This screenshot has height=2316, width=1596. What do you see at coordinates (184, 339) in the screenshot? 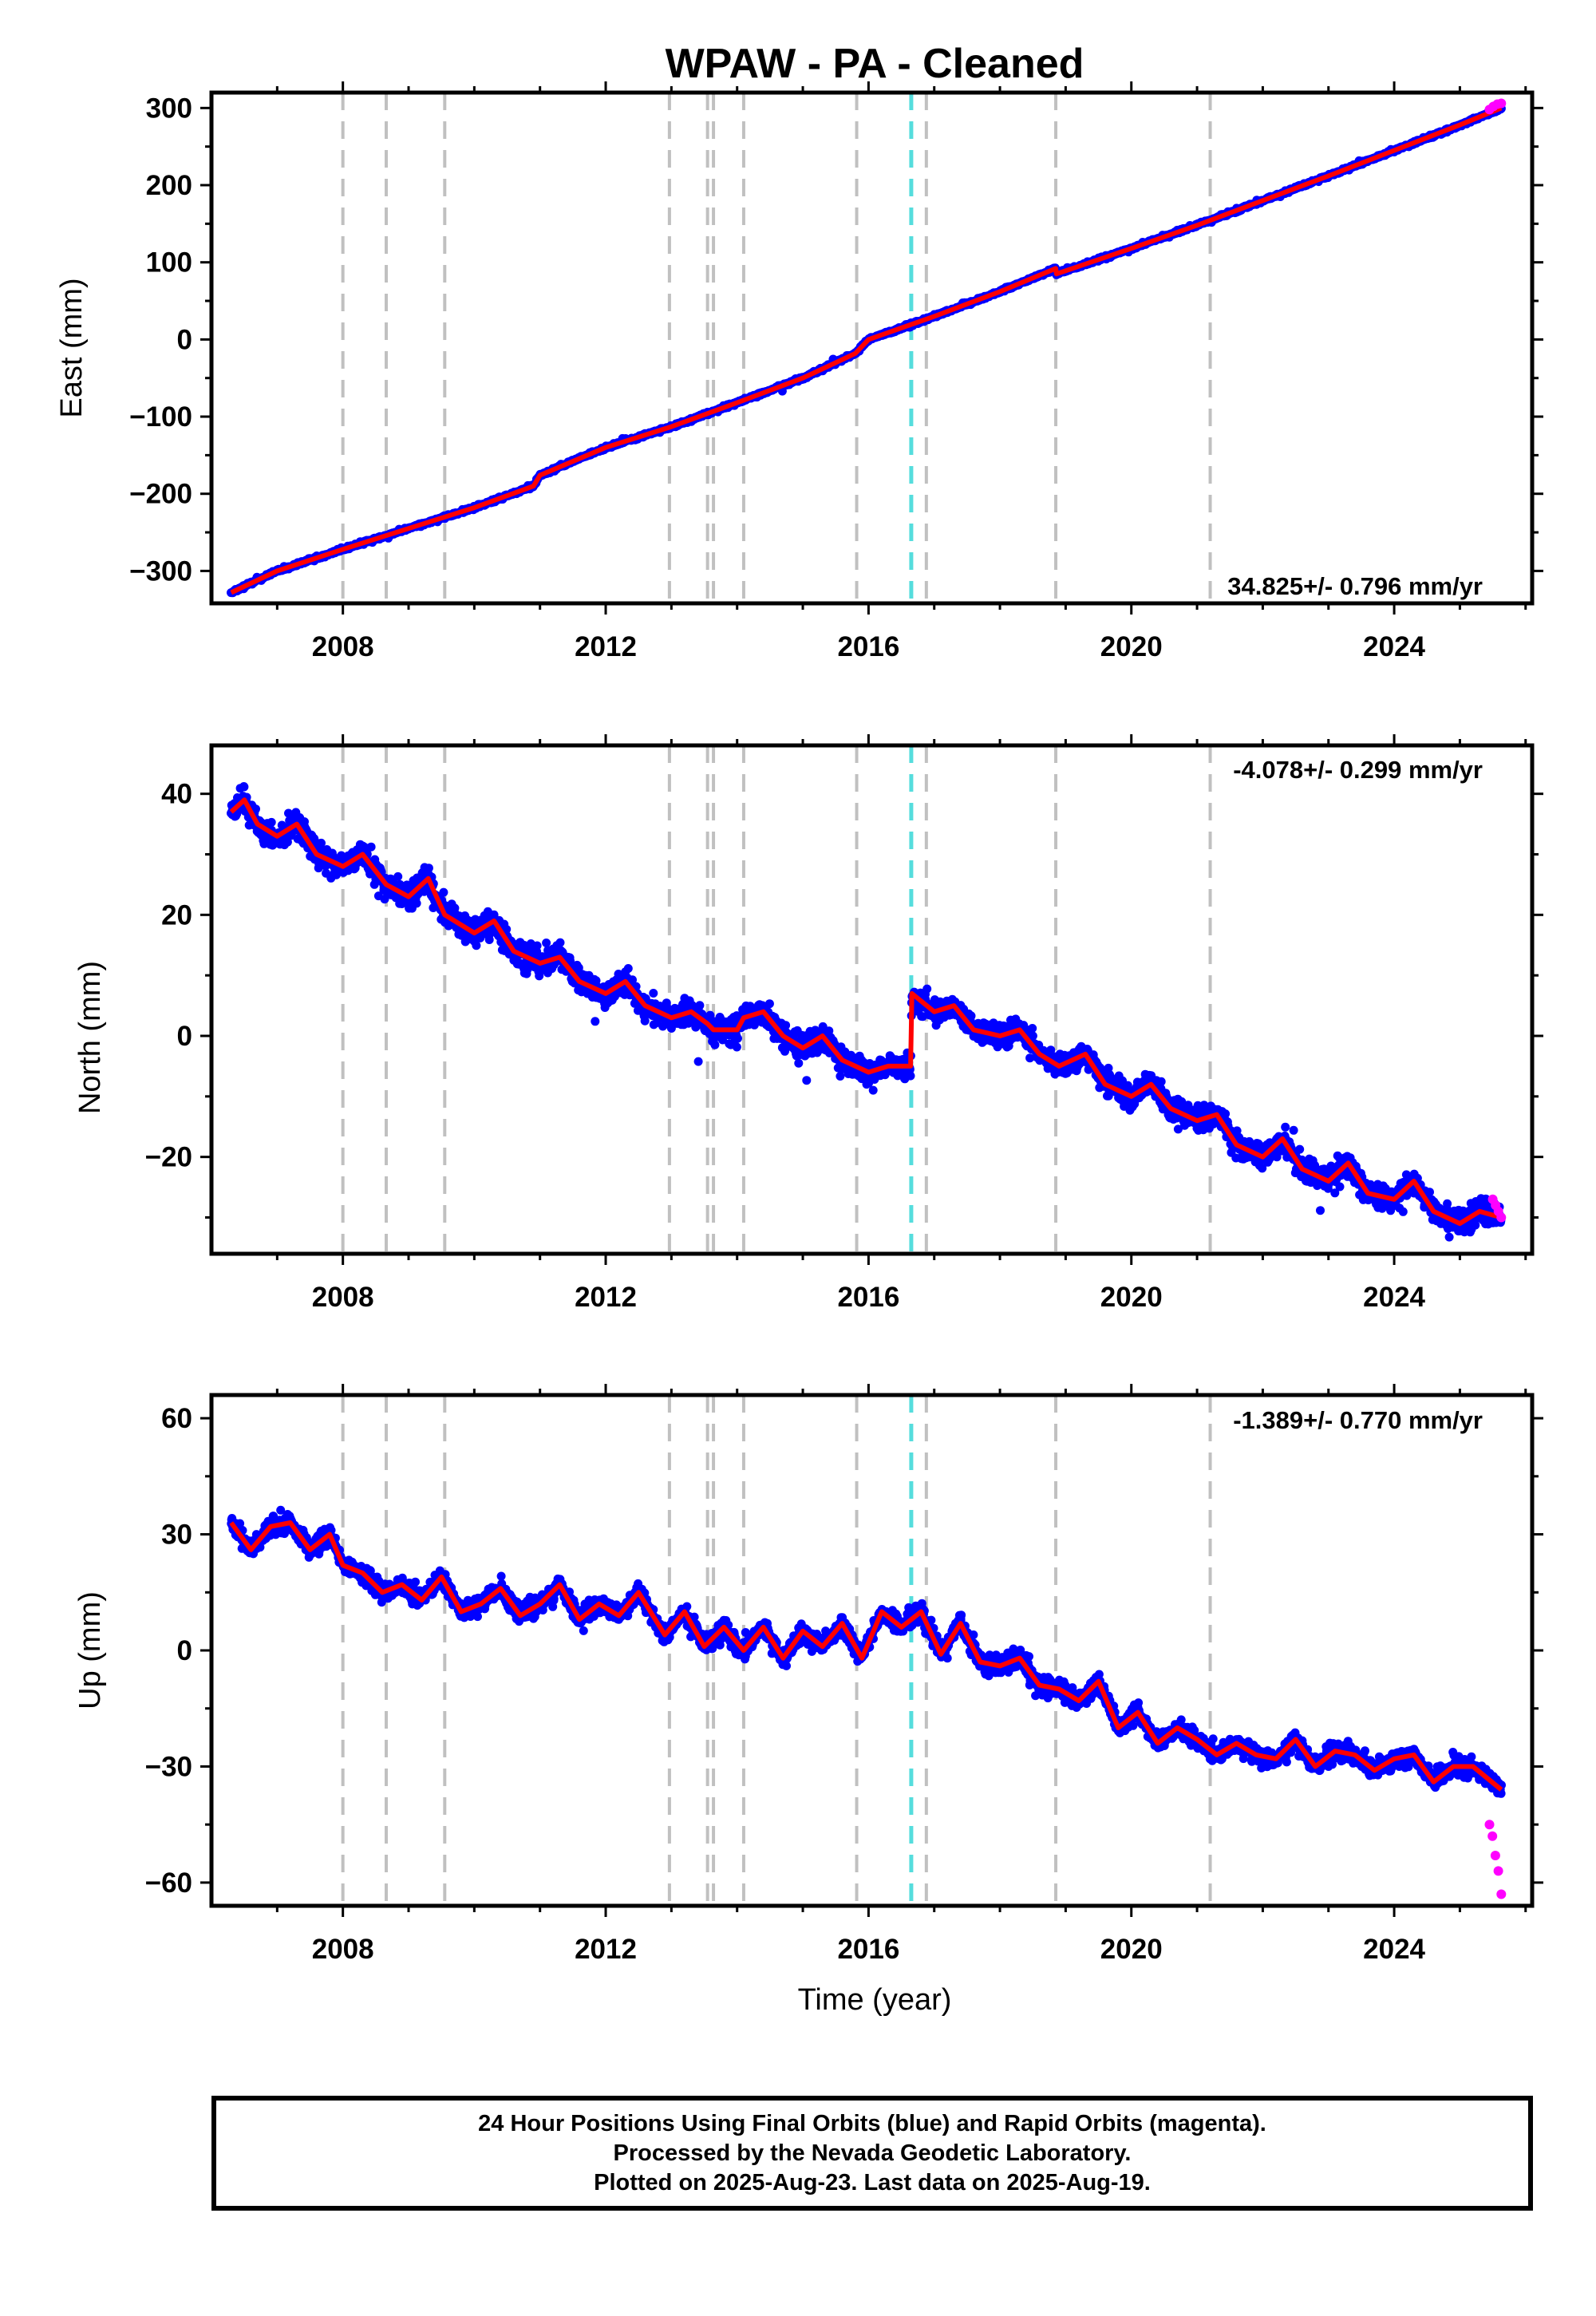
I see `east-y-tick-label: 0` at bounding box center [184, 339].